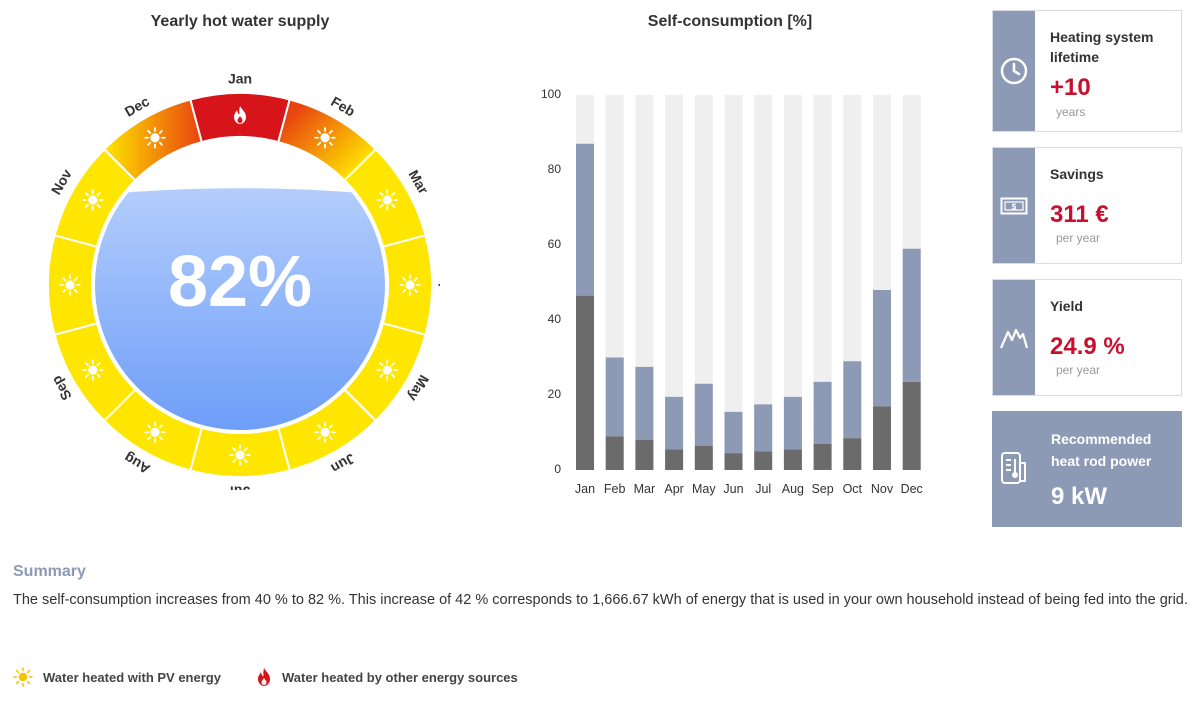 Image resolution: width=1200 pixels, height=701 pixels. I want to click on legend-pv: Water heated with PV energy, so click(117, 677).